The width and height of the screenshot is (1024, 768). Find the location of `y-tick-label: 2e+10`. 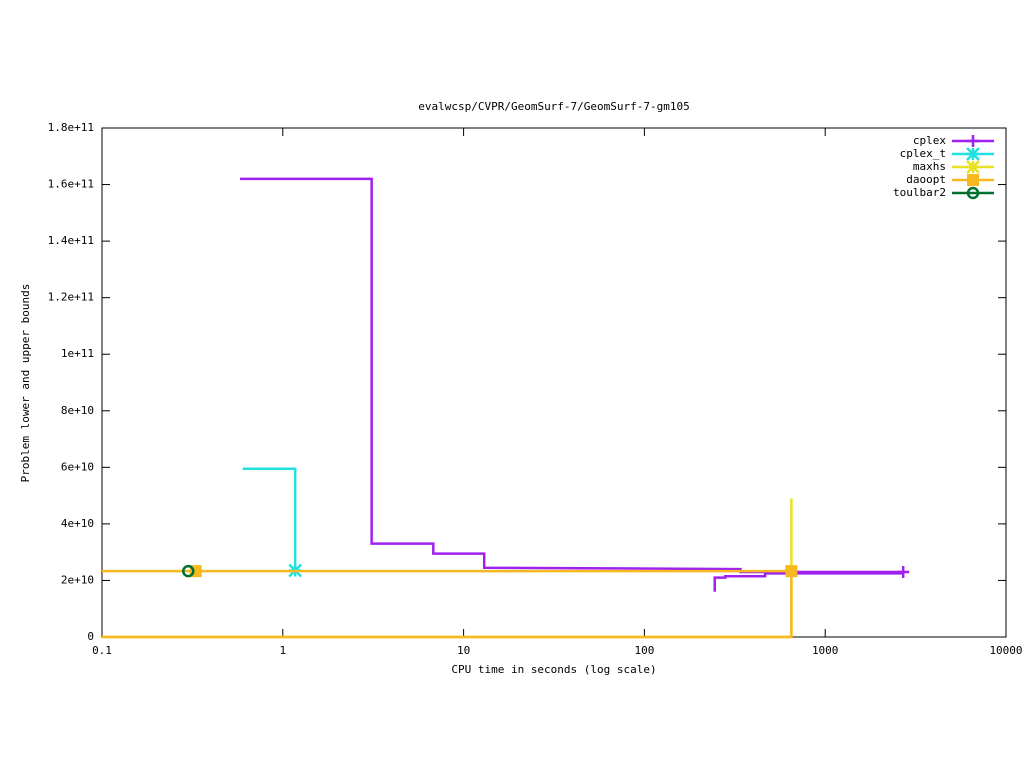

y-tick-label: 2e+10 is located at coordinates (77, 579).